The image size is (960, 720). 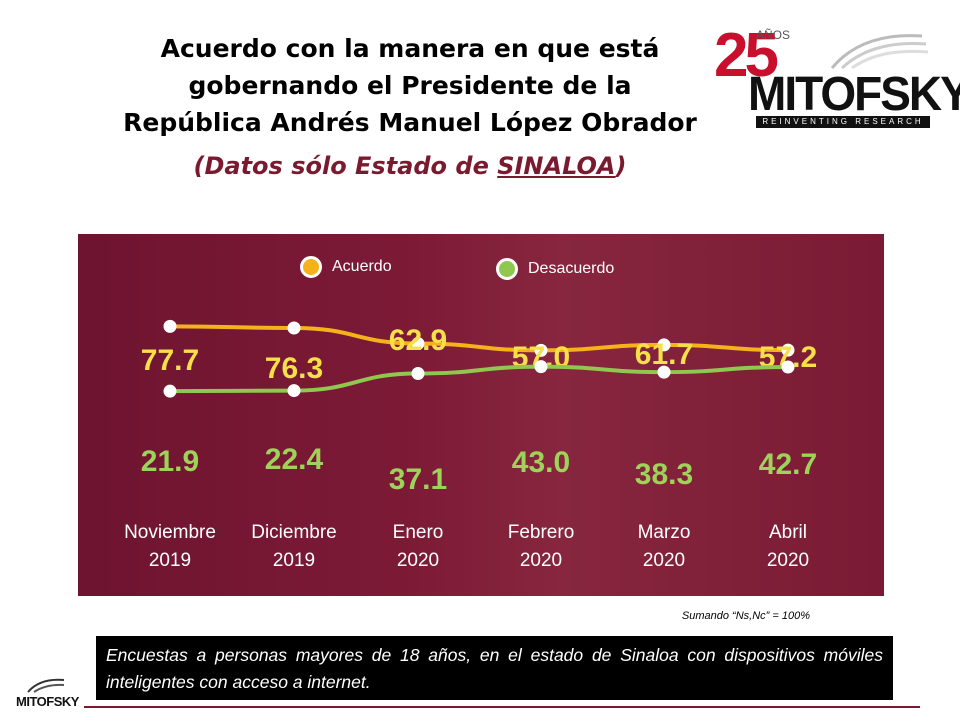 What do you see at coordinates (541, 462) in the screenshot?
I see `data-label-desacuerdo-3: 43.0` at bounding box center [541, 462].